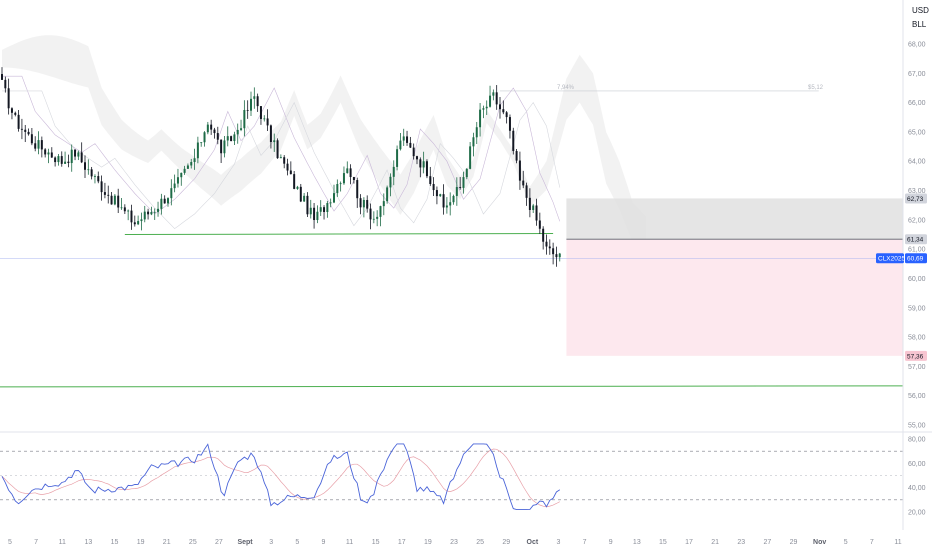 This screenshot has width=932, height=555. What do you see at coordinates (219, 542) in the screenshot?
I see `time-tick-label: 27` at bounding box center [219, 542].